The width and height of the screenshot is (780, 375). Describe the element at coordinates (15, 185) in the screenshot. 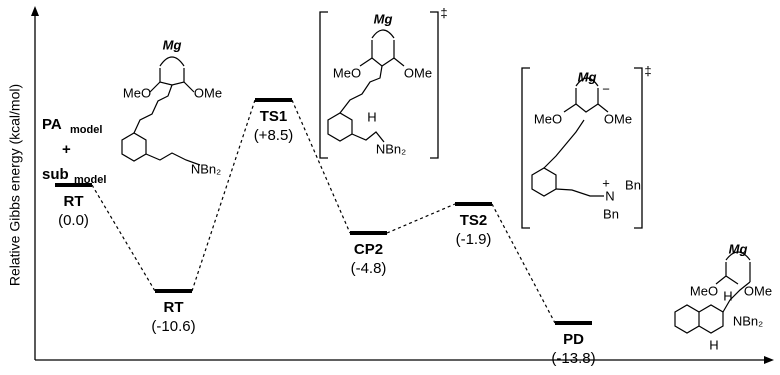

I see `y-axis-label: Relative Gibbs energy (kcal/mol)` at that location.